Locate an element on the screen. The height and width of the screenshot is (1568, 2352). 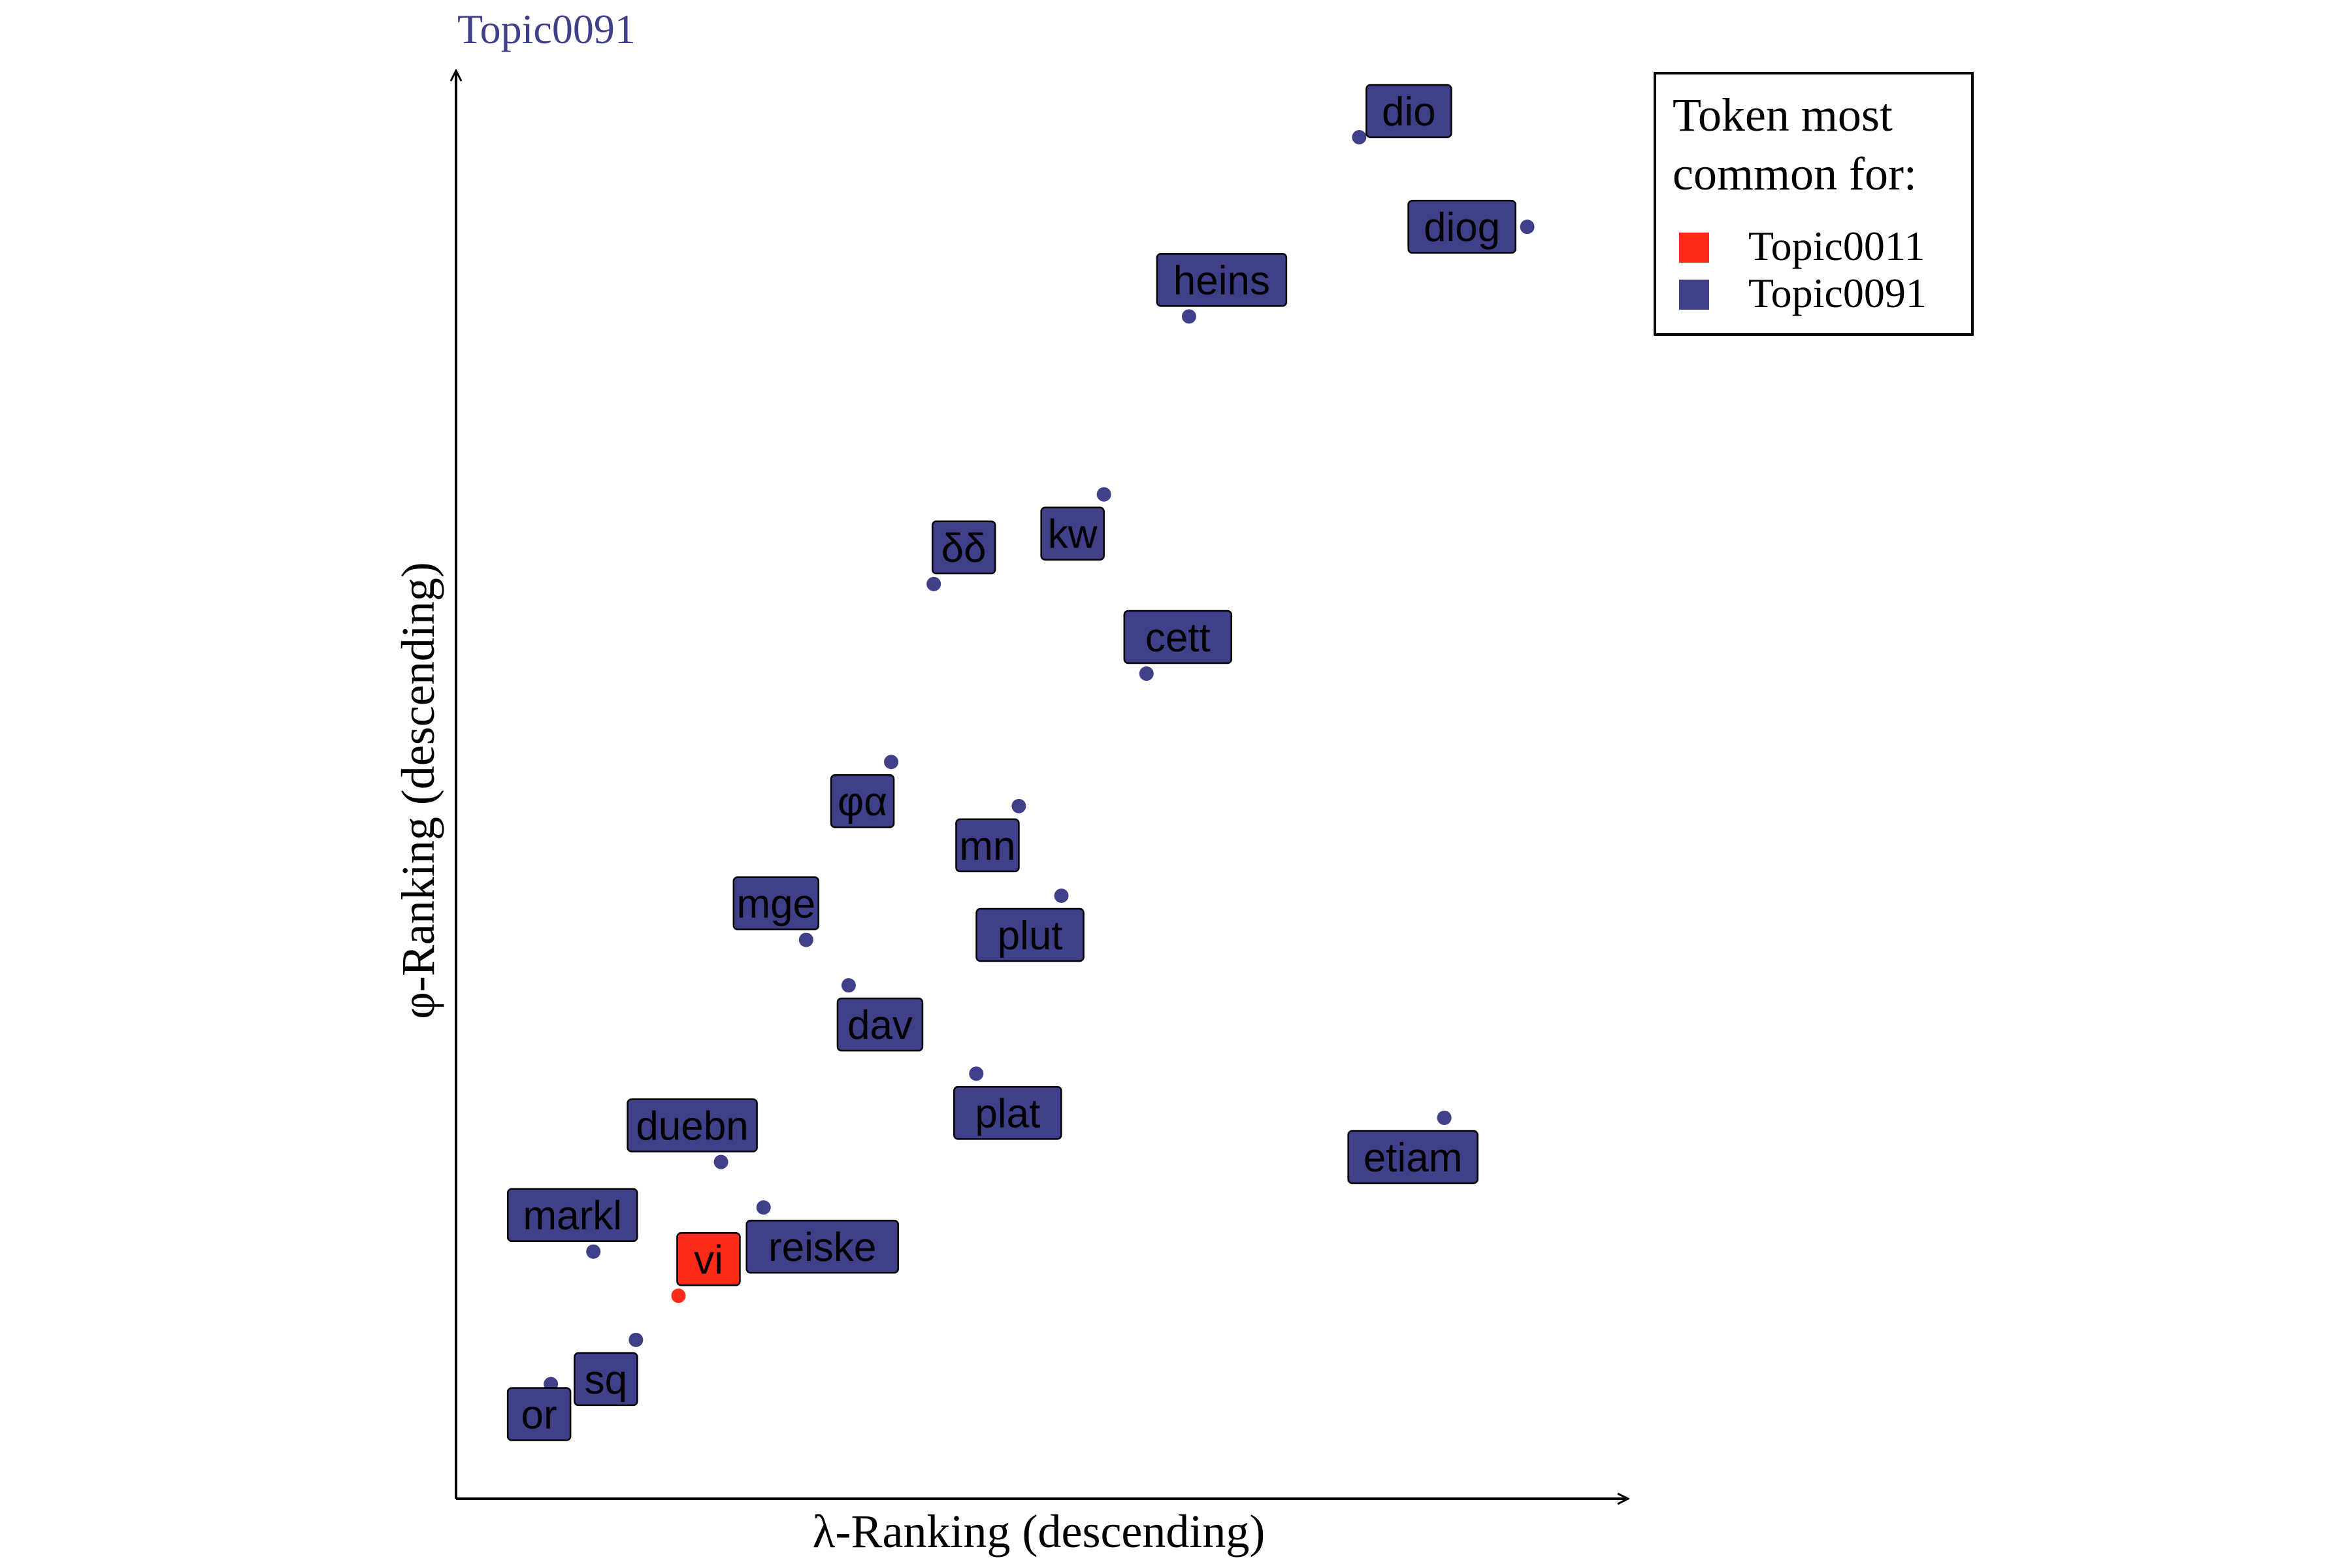
point-label-text-18: or is located at coordinates (539, 1414).